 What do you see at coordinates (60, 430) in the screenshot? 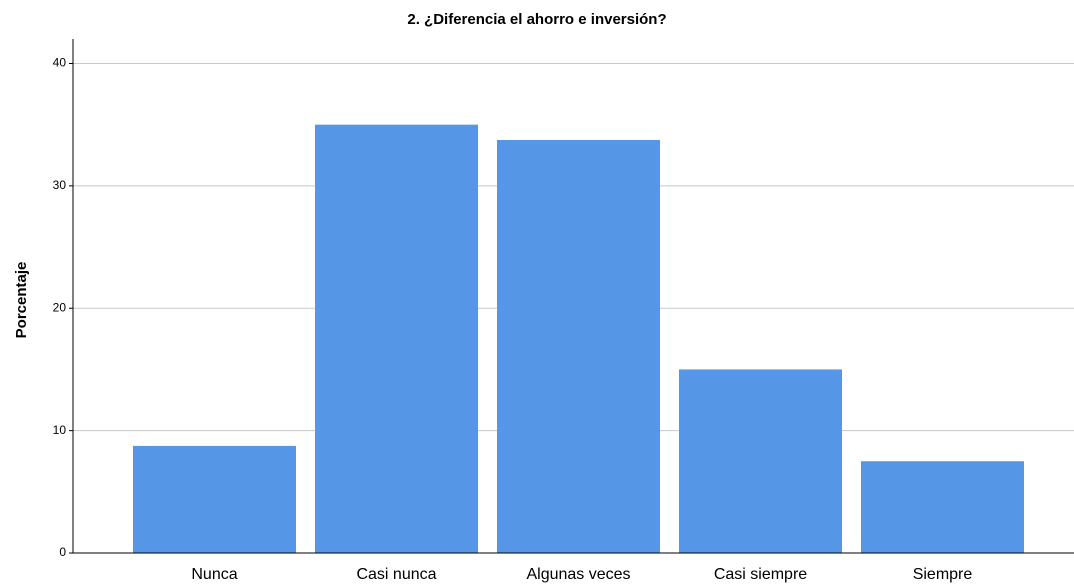
I see `y-tick-label: 10` at bounding box center [60, 430].